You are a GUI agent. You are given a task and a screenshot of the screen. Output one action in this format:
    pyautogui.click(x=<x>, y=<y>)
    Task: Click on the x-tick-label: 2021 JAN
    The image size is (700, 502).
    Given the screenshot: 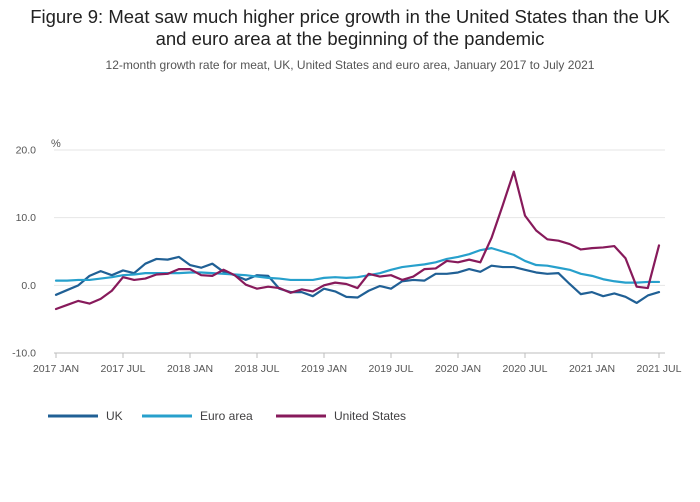 What is the action you would take?
    pyautogui.click(x=592, y=369)
    